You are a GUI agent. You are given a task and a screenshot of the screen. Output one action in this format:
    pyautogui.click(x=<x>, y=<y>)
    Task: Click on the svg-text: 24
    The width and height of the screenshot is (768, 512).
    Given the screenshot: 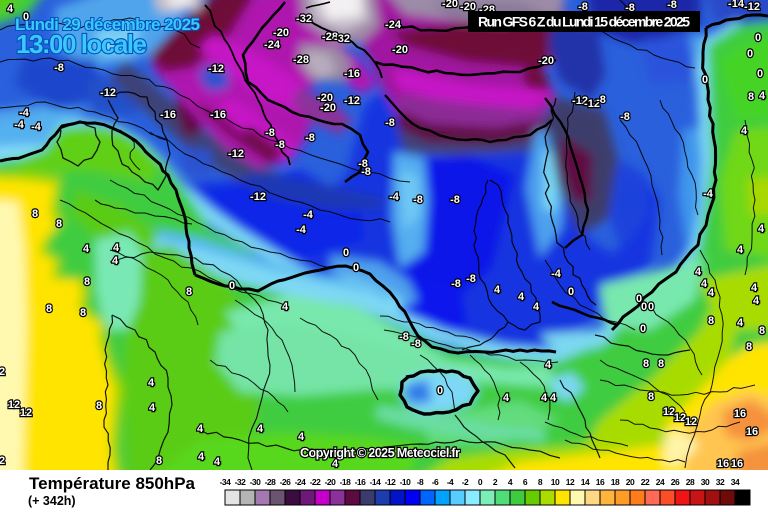 What is the action you would take?
    pyautogui.click(x=660, y=482)
    